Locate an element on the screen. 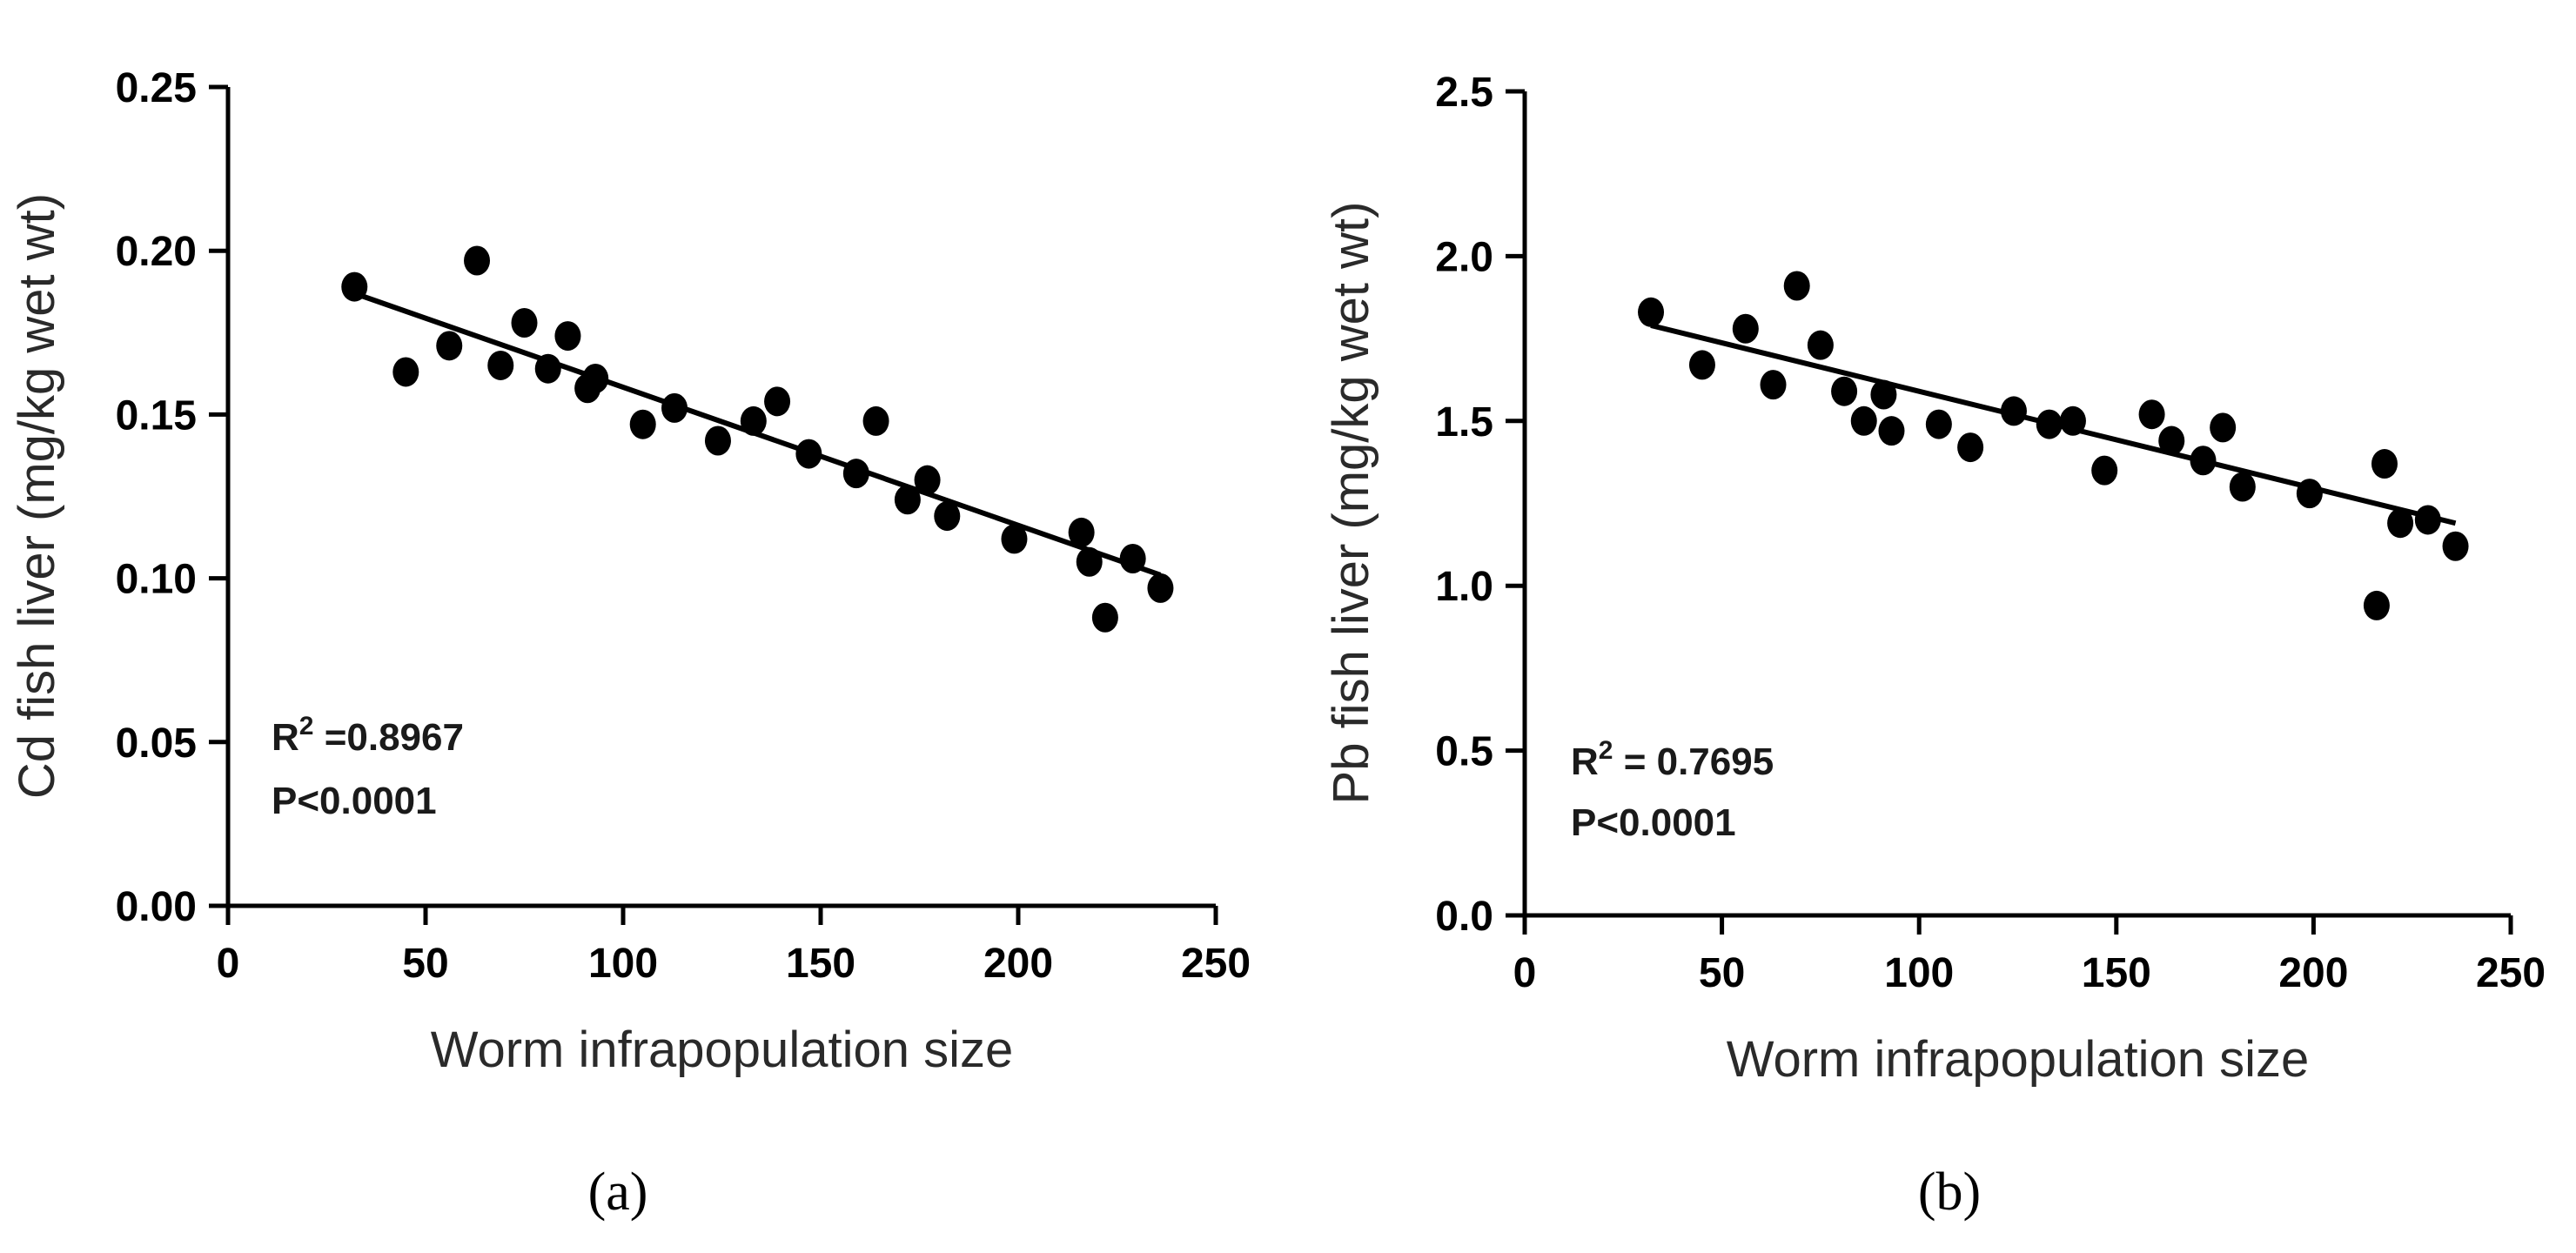 This screenshot has width=2576, height=1253. r-squared-label: R2 =0.8967 is located at coordinates (368, 735).